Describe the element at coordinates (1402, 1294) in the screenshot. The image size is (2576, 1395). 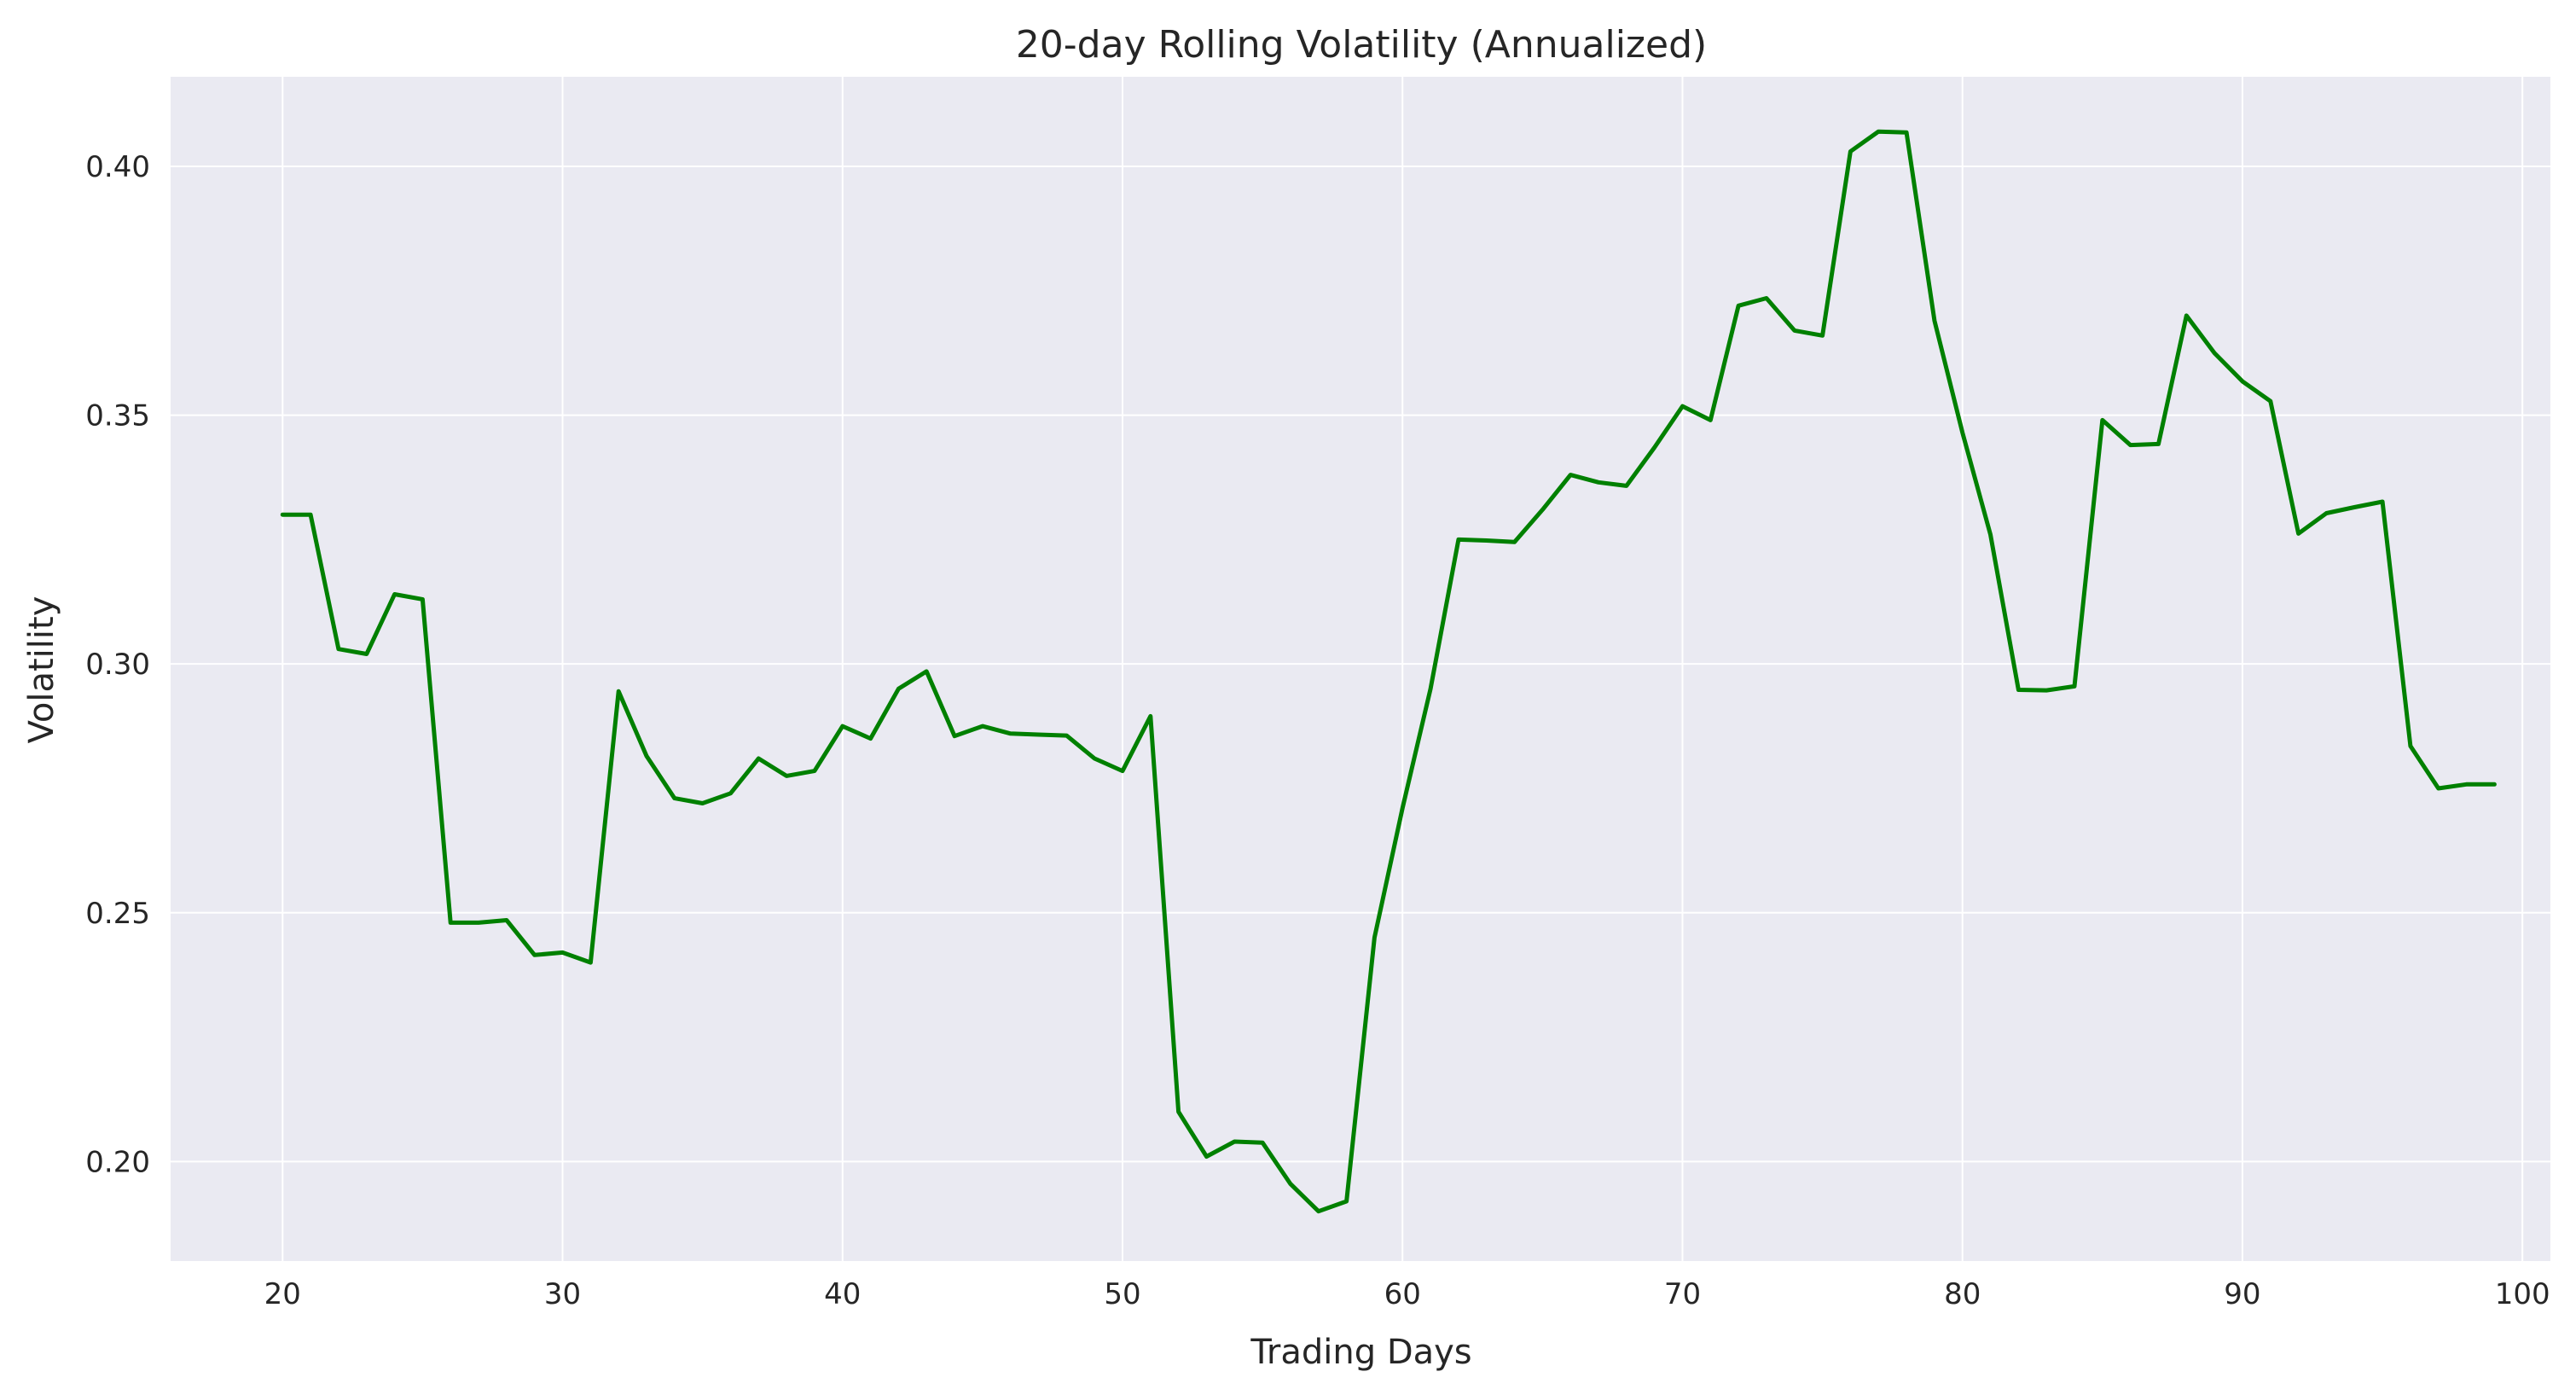
I see `x-tick-label: 60` at that location.